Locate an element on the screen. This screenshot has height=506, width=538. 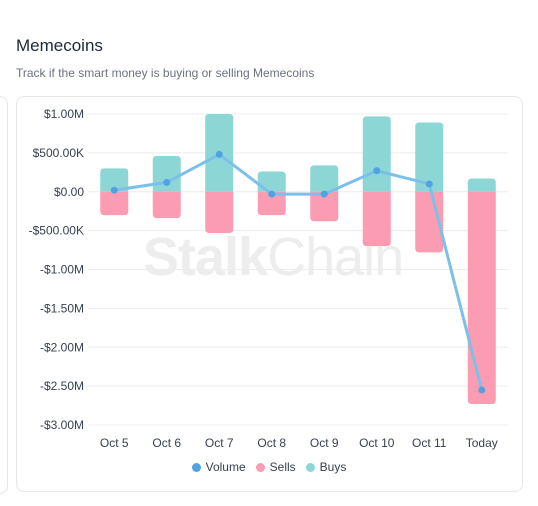
x-tick-label: Oct 8 is located at coordinates (271, 443).